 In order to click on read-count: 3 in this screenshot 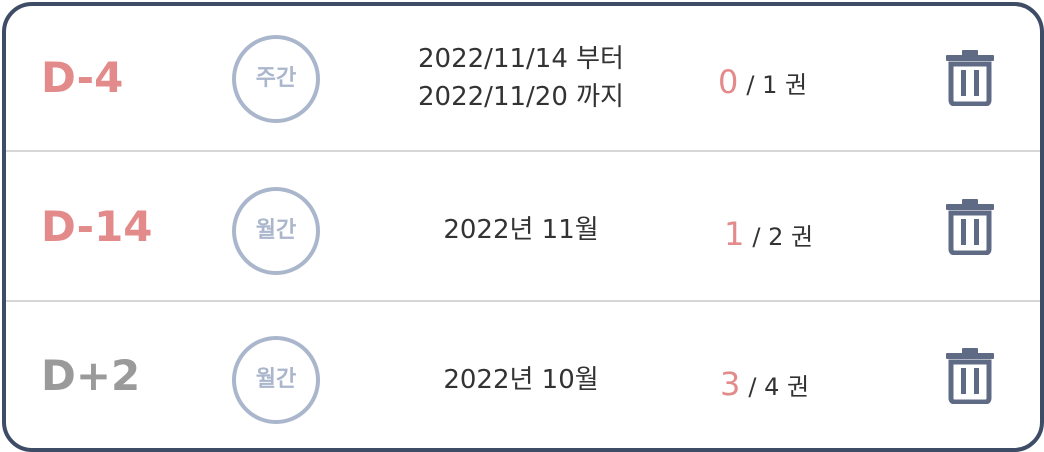, I will do `click(730, 384)`.